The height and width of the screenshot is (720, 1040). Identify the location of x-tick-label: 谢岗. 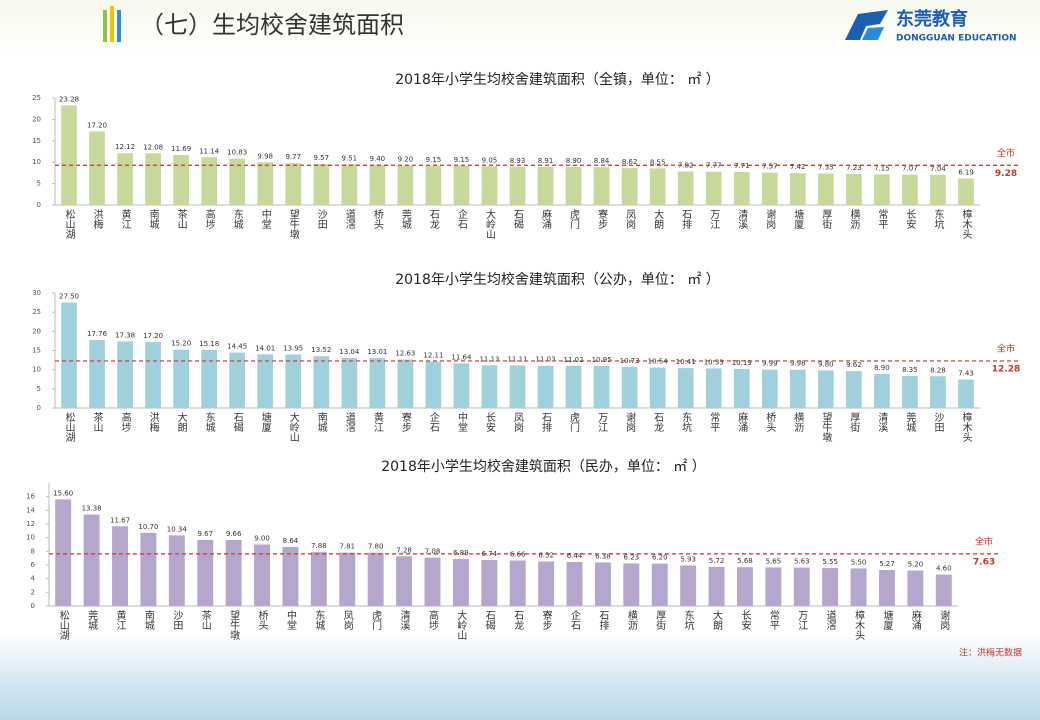
(944, 619).